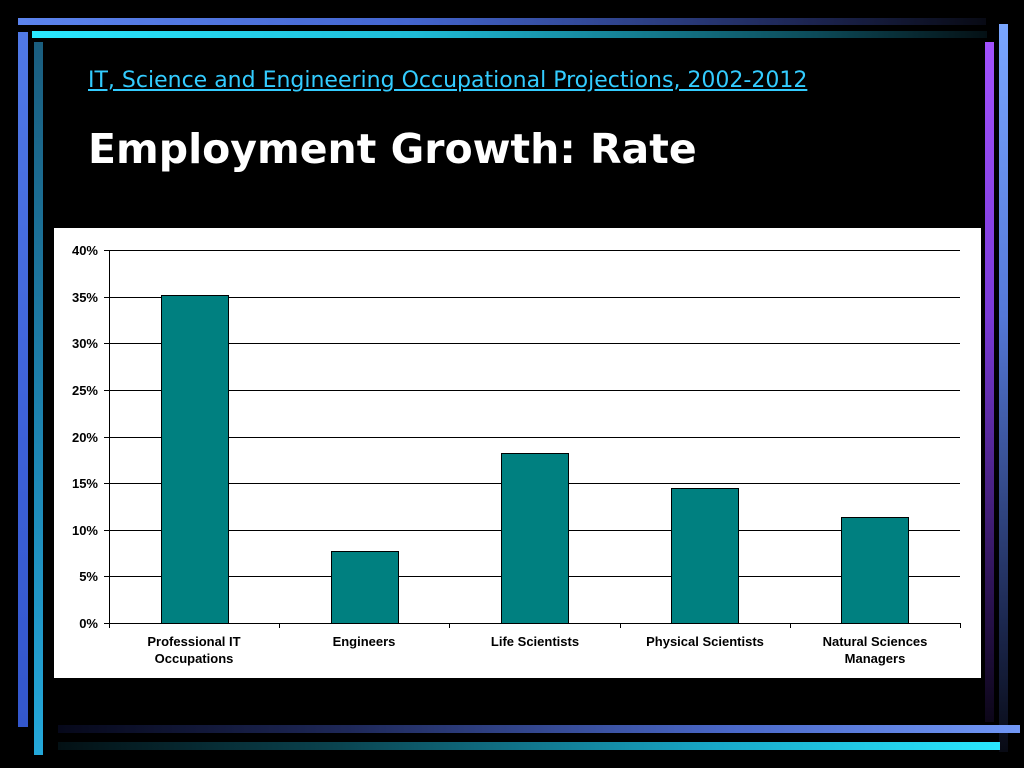 This screenshot has height=768, width=1024. Describe the element at coordinates (1003, 388) in the screenshot. I see `frame-bar-right-outer` at that location.